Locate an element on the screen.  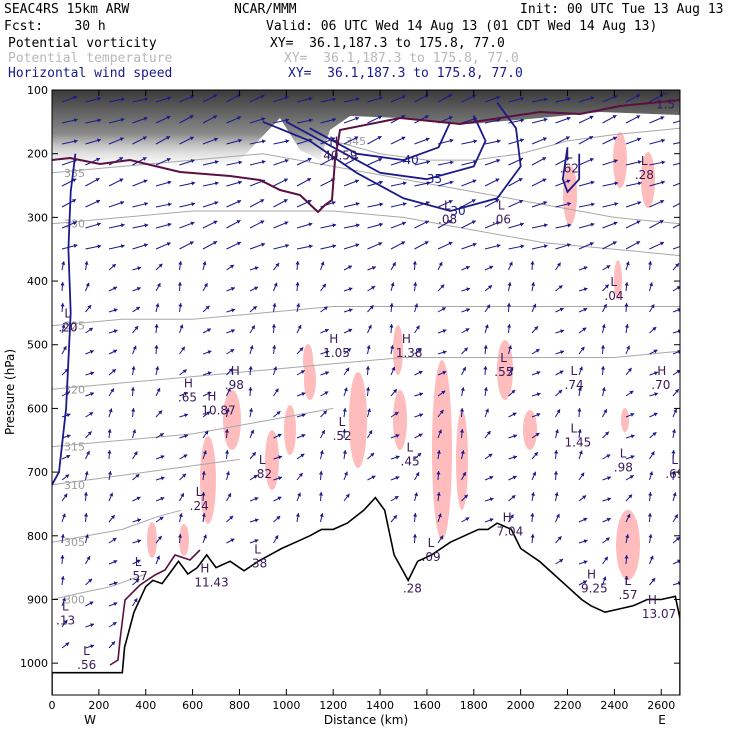
pv-extremum-marker: H is located at coordinates (204, 568).